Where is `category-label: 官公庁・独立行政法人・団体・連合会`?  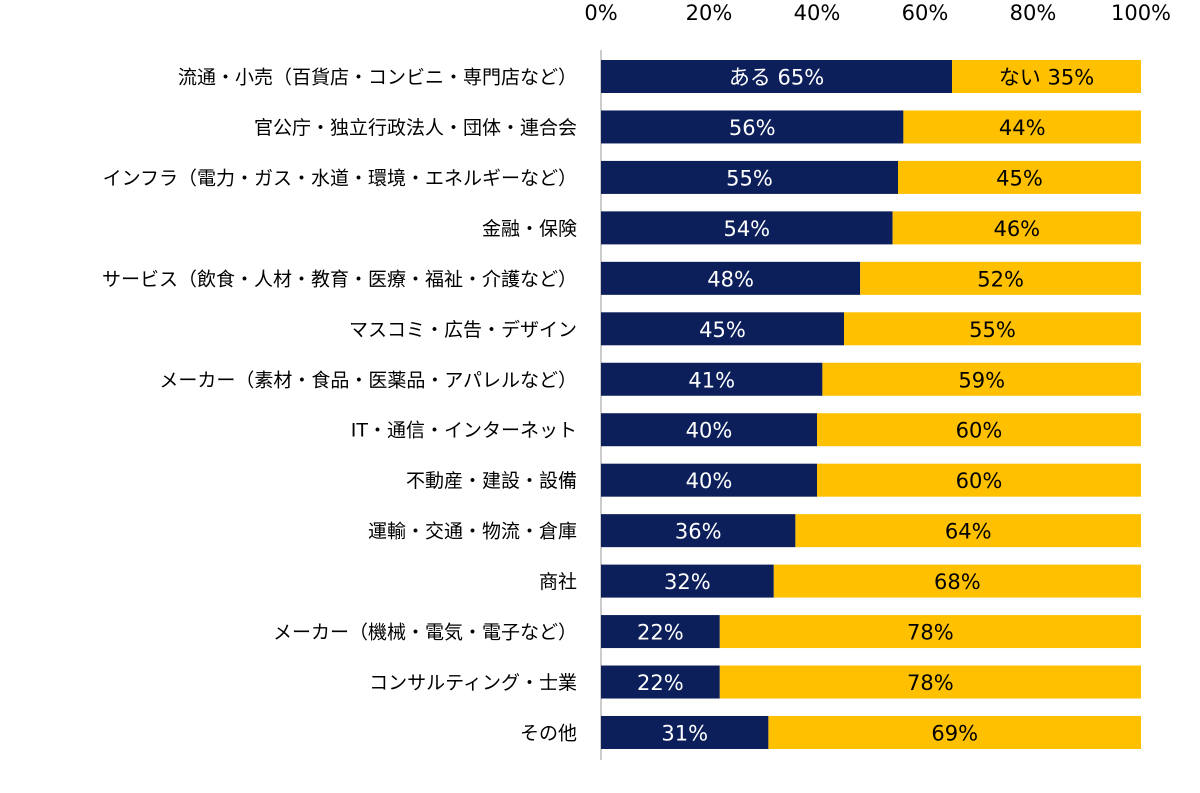
category-label: 官公庁・独立行政法人・団体・連合会 is located at coordinates (415, 128).